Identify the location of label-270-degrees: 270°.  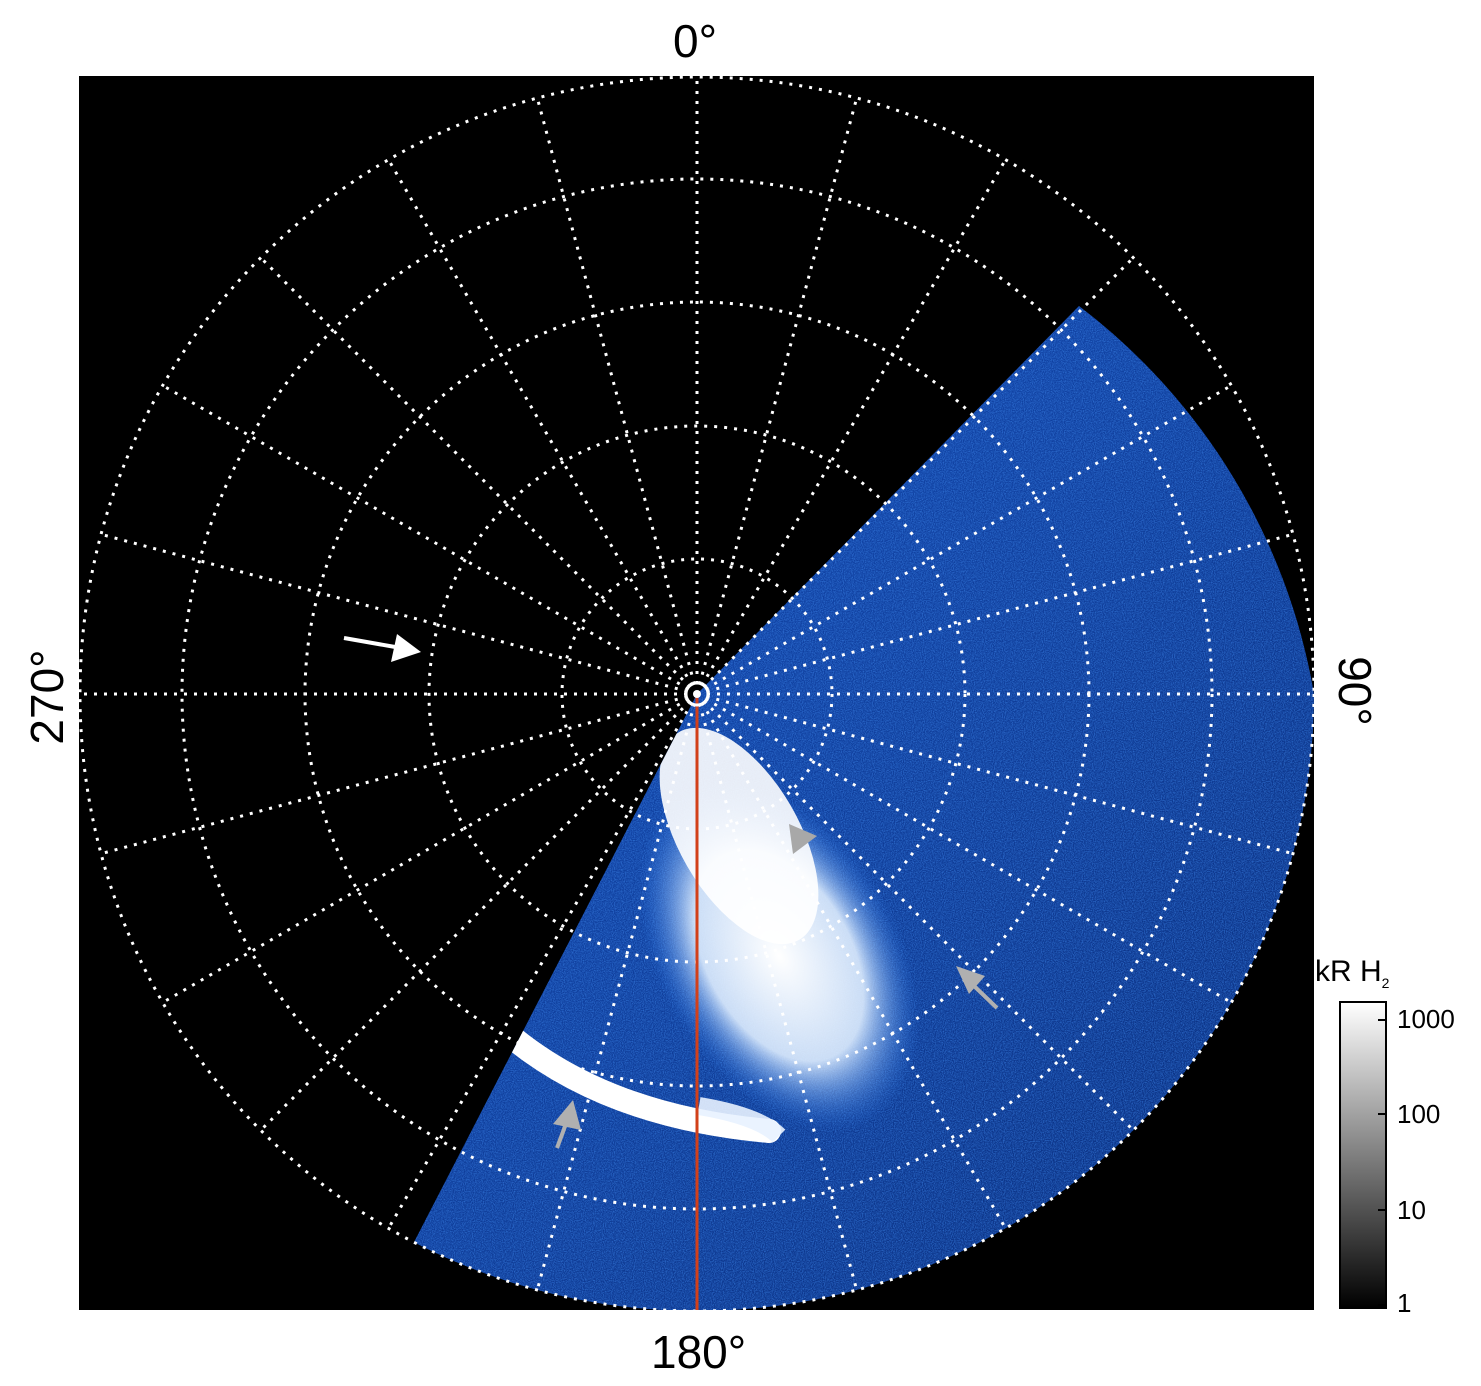
(47, 697).